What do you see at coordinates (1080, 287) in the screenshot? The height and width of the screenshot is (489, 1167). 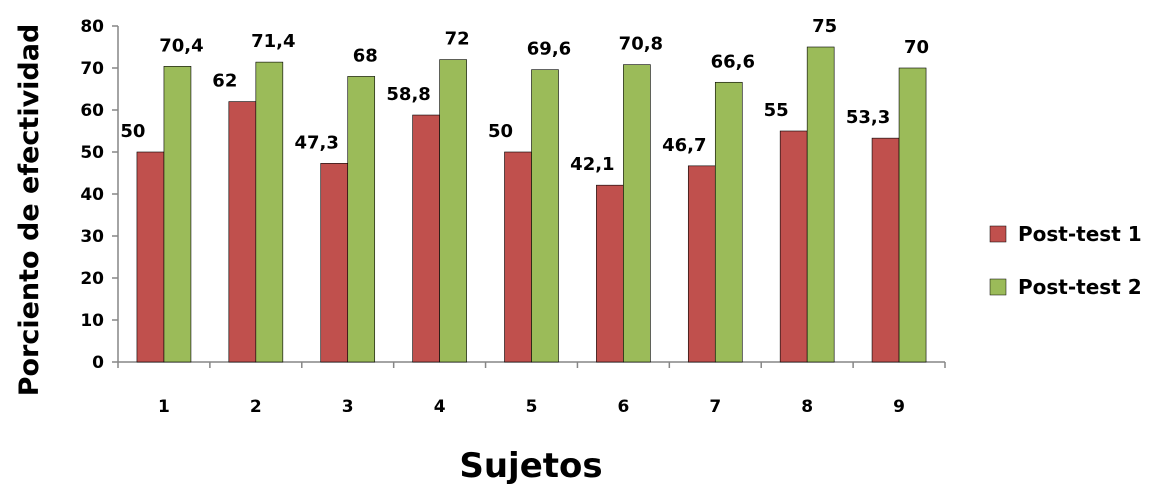 I see `legend-label-post-test-2: Post-test 2` at bounding box center [1080, 287].